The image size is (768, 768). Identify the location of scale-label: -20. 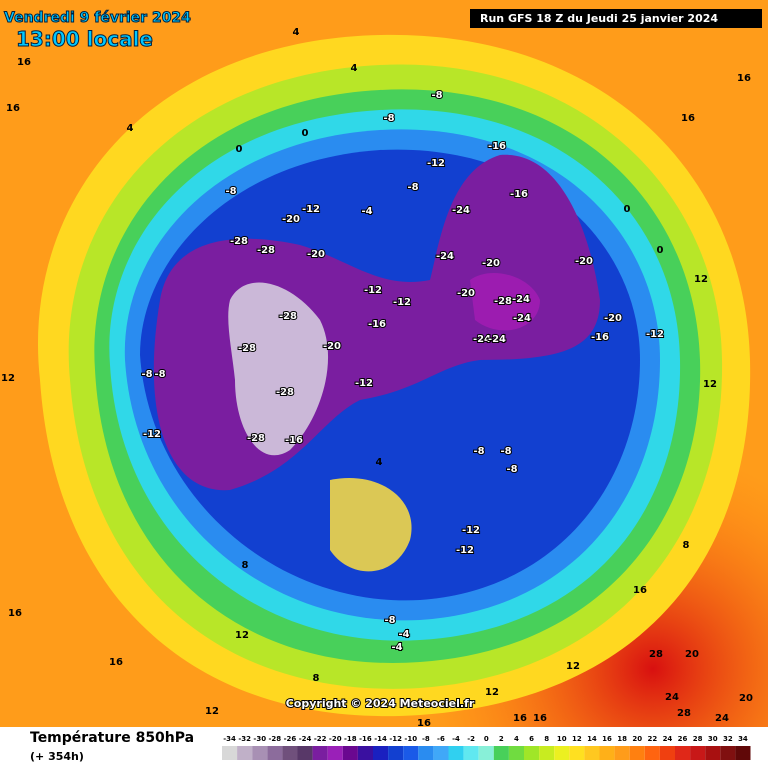
(335, 739).